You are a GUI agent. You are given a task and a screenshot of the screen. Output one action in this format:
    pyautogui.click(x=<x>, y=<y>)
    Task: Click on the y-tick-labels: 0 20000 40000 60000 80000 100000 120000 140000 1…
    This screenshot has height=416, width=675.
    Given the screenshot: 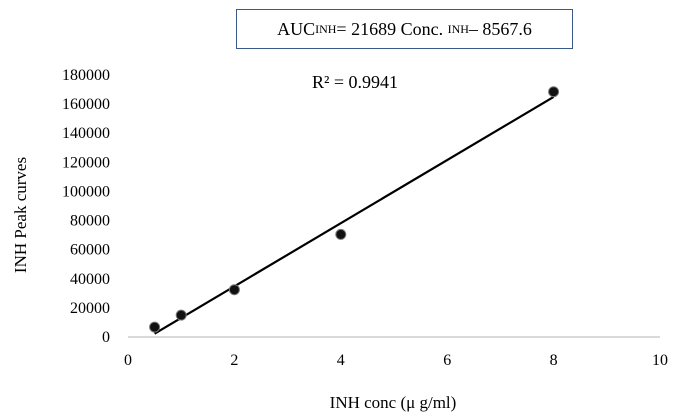 What is the action you would take?
    pyautogui.click(x=86, y=206)
    